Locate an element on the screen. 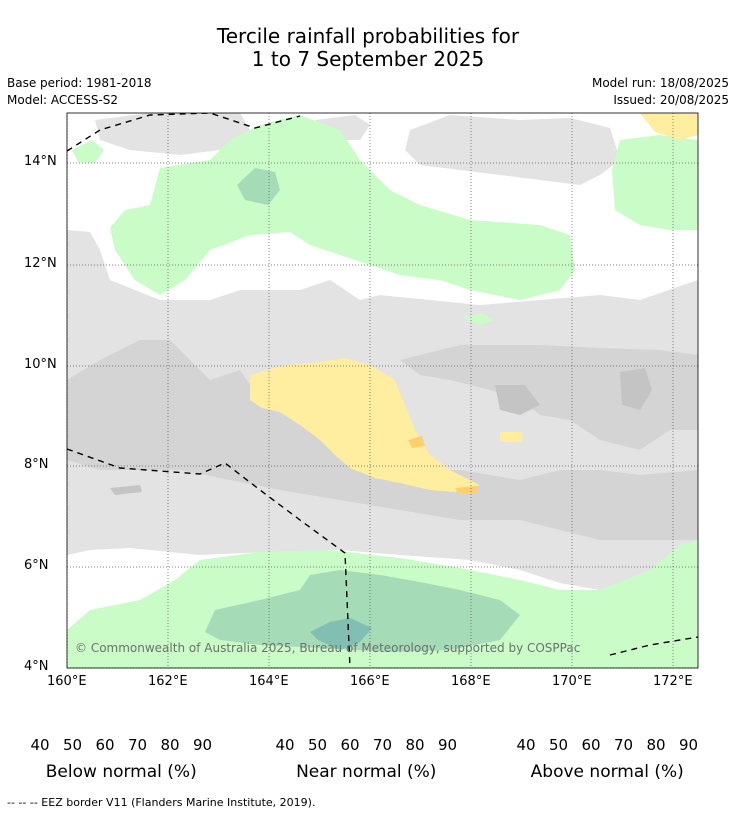 This screenshot has height=816, width=736. lon-tick-label: 164°E is located at coordinates (269, 681).